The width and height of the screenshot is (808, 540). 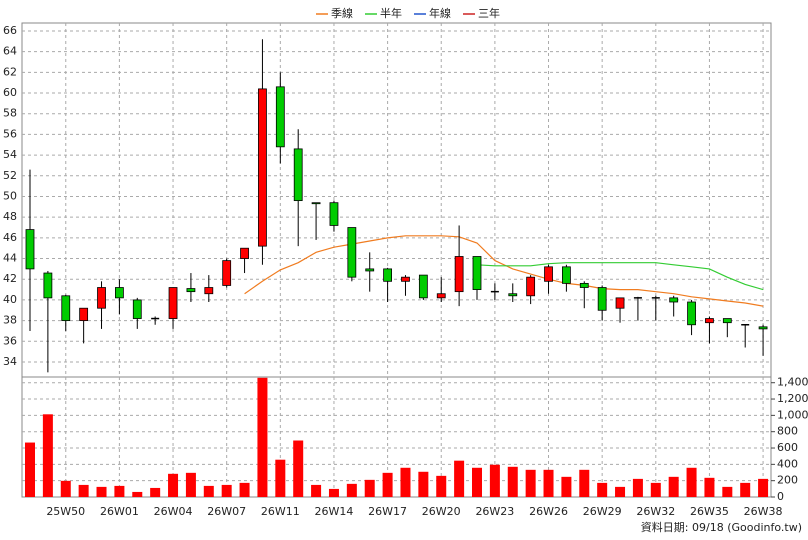 What do you see at coordinates (10, 340) in the screenshot?
I see `y-tick-label: 36` at bounding box center [10, 340].